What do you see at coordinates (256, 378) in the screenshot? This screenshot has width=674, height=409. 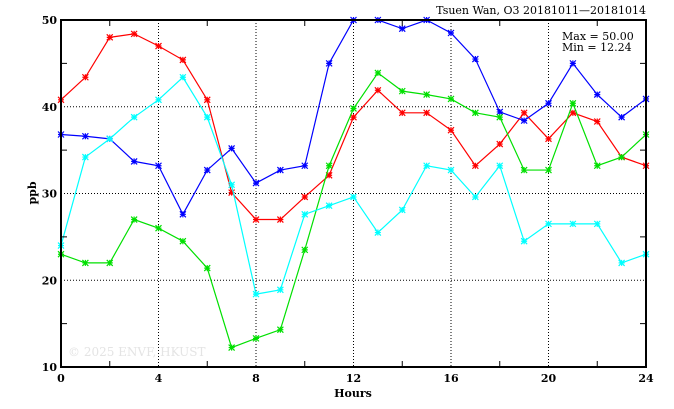 I see `x-tick-label: 8` at bounding box center [256, 378].